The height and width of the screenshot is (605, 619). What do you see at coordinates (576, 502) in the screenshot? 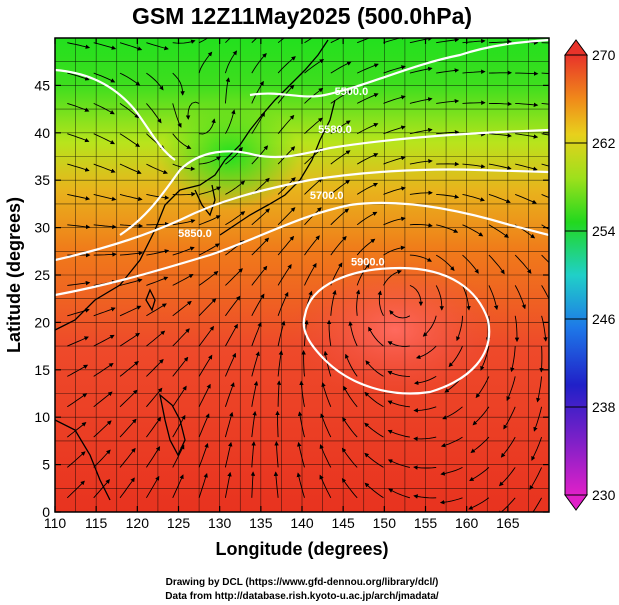
I see `colorbar-bottom-triangle` at bounding box center [576, 502].